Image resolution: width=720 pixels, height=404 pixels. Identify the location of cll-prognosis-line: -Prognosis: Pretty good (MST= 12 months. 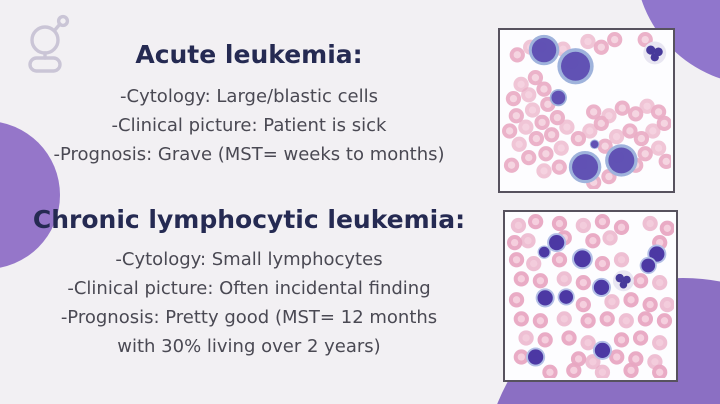
(249, 317).